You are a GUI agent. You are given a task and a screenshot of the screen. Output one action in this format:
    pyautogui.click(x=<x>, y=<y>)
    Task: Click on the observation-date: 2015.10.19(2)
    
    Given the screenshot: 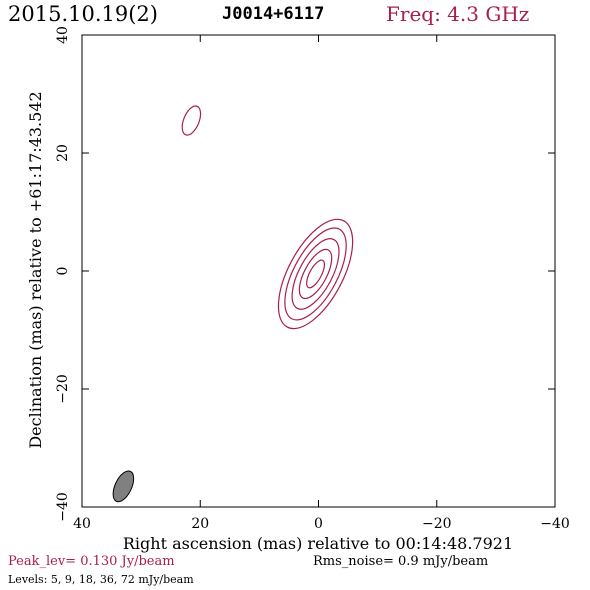 What is the action you would take?
    pyautogui.click(x=83, y=14)
    